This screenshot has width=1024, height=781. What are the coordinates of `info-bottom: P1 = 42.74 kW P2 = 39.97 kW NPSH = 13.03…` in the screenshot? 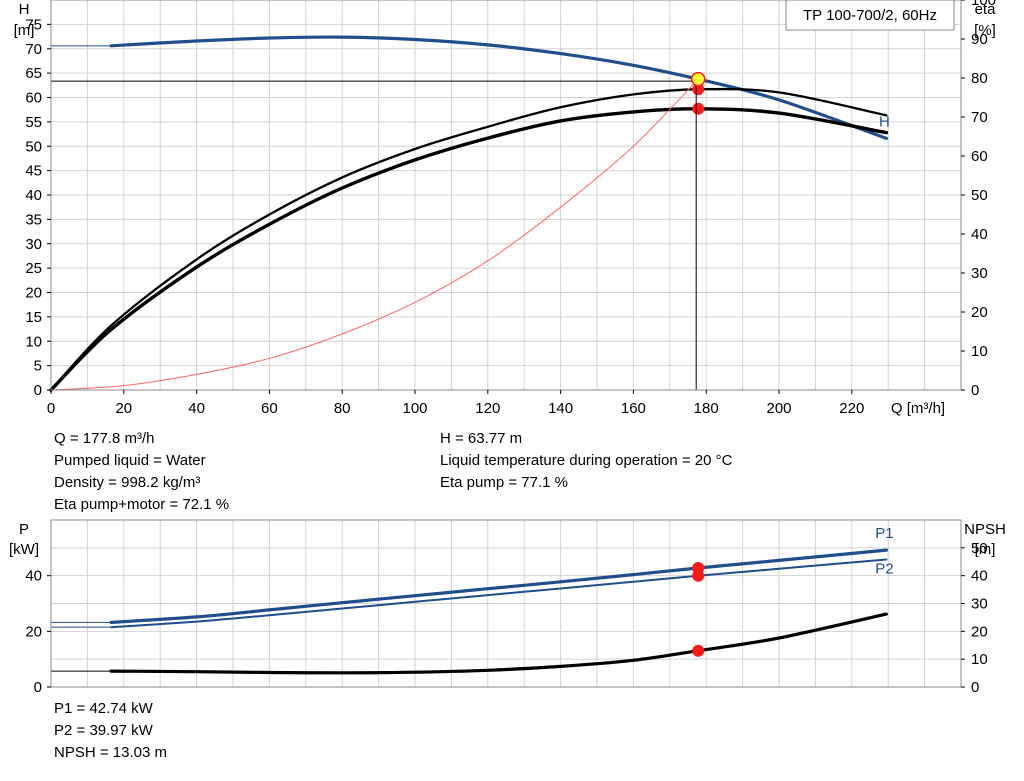 It's located at (110, 731).